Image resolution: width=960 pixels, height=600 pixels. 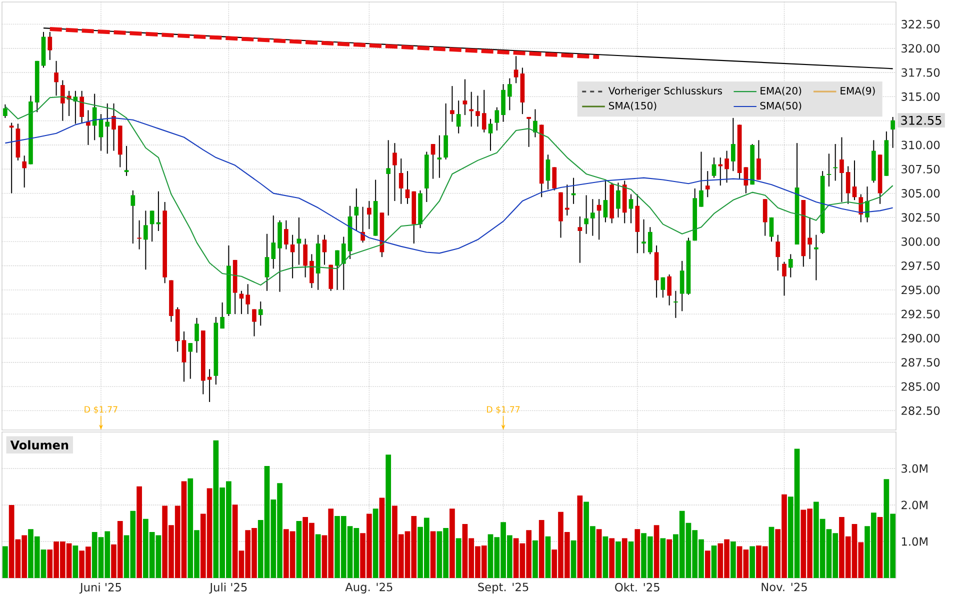 I want to click on y-tick-label: 300.00, so click(x=921, y=241).